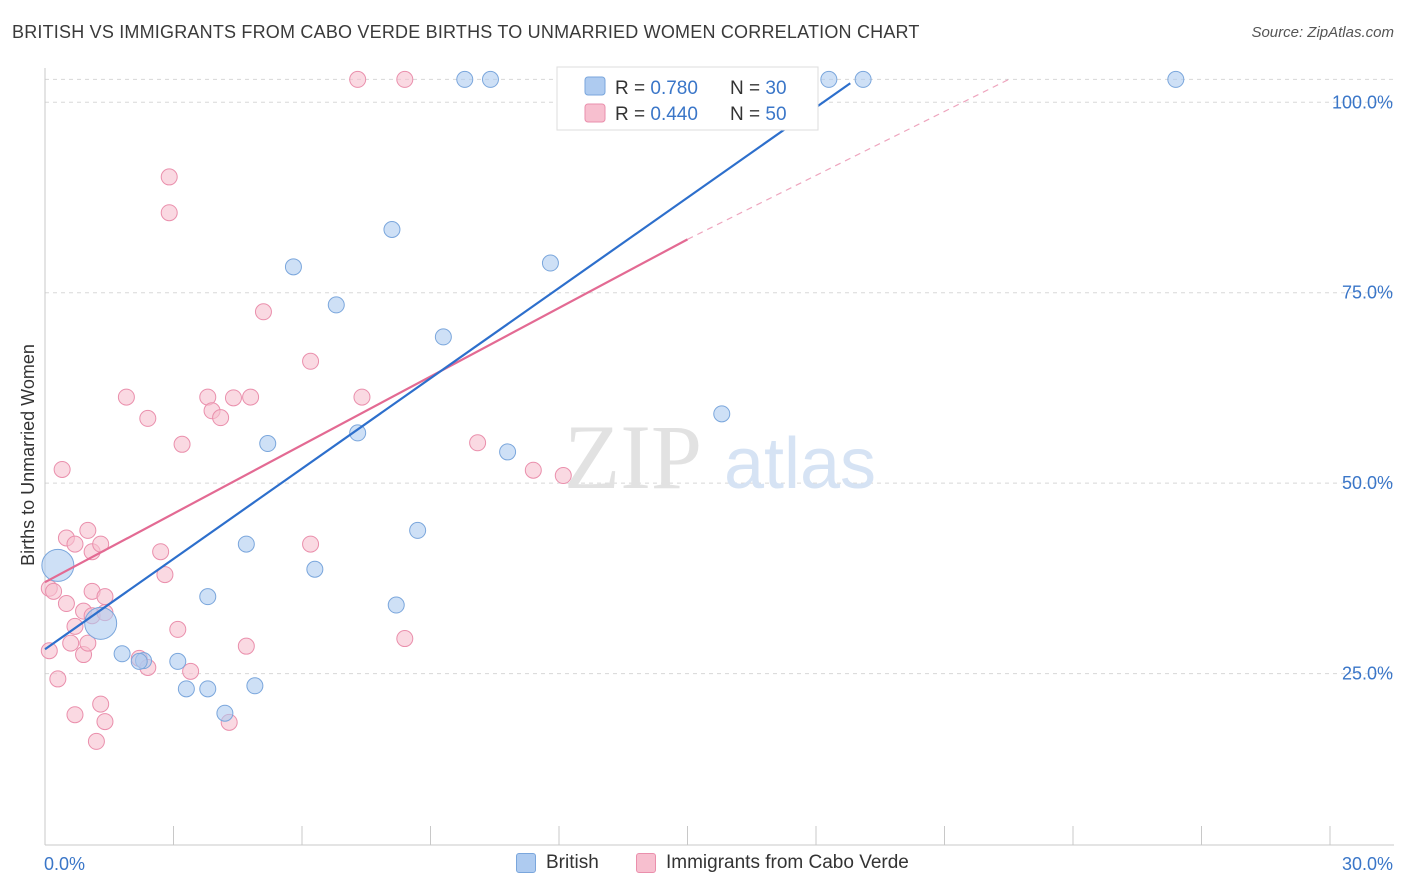  I want to click on cabo-swatch, so click(646, 863).